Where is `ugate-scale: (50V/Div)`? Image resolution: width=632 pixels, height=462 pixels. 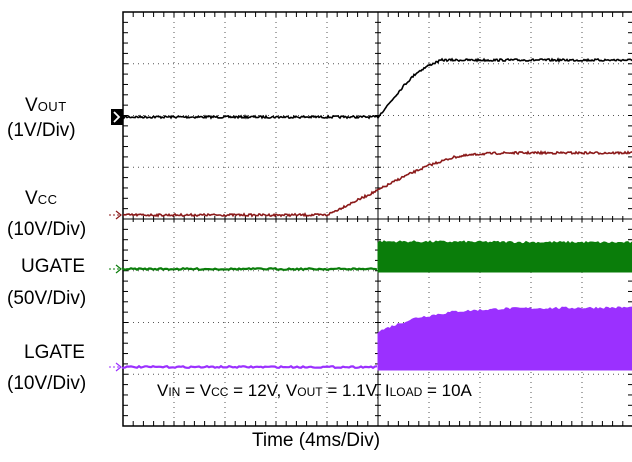 ugate-scale: (50V/Div) is located at coordinates (47, 298).